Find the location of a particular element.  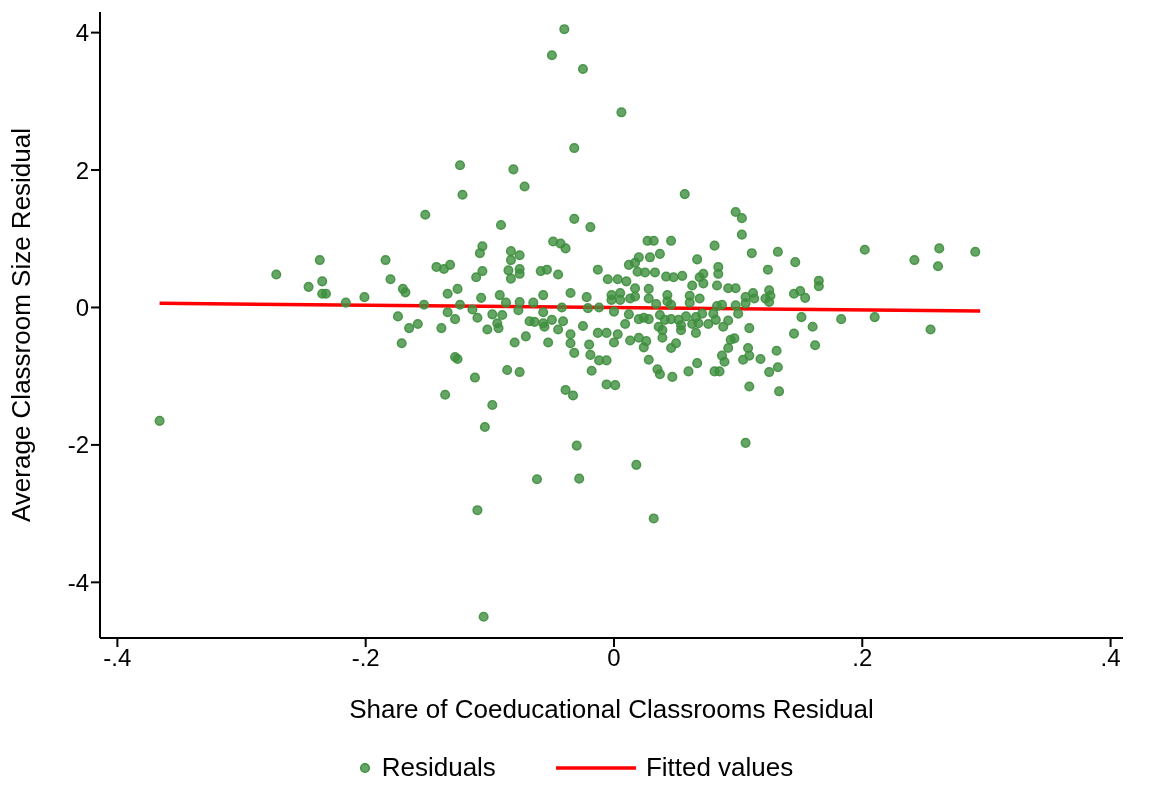

y-tick-label: 2 is located at coordinates (82, 170).